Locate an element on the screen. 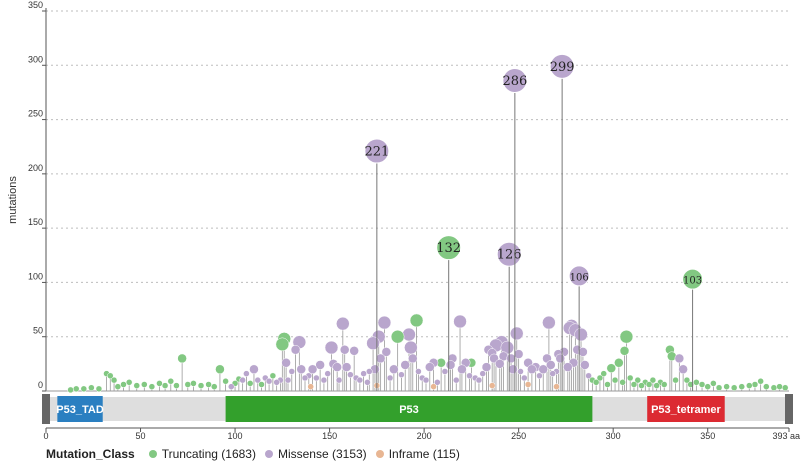 The width and height of the screenshot is (803, 467). legend-item-truncating: Truncating (1683) is located at coordinates (202, 454).